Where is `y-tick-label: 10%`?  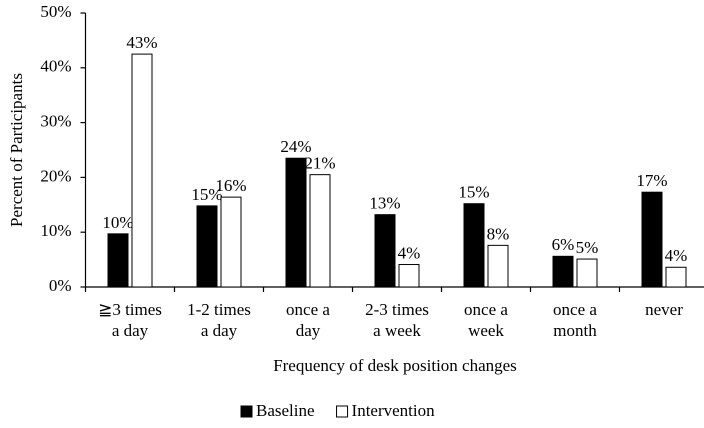
y-tick-label: 10% is located at coordinates (55, 230).